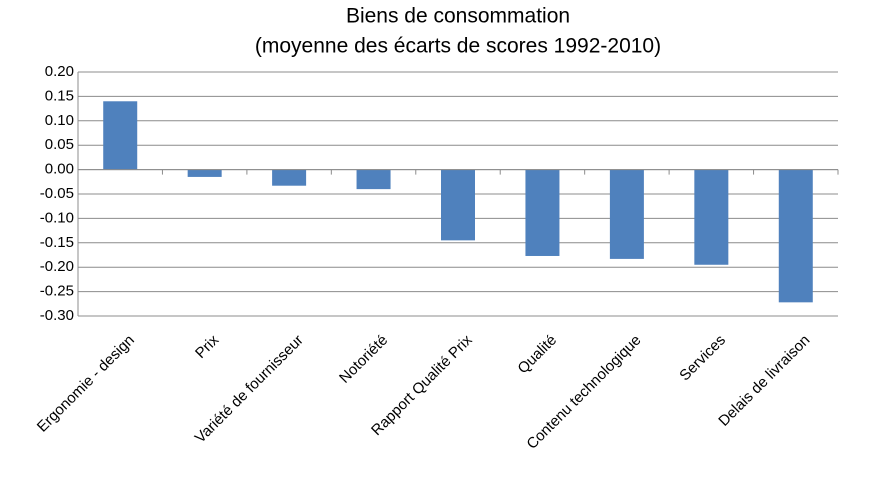  Describe the element at coordinates (59, 95) in the screenshot. I see `y-tick-label: 0.15` at that location.